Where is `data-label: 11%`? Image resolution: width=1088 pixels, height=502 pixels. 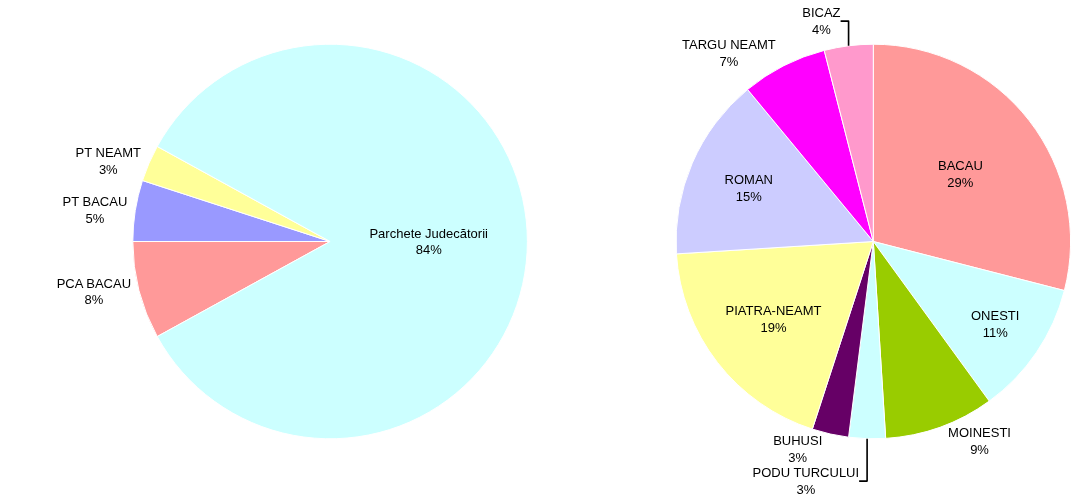 data-label: 11% is located at coordinates (995, 333).